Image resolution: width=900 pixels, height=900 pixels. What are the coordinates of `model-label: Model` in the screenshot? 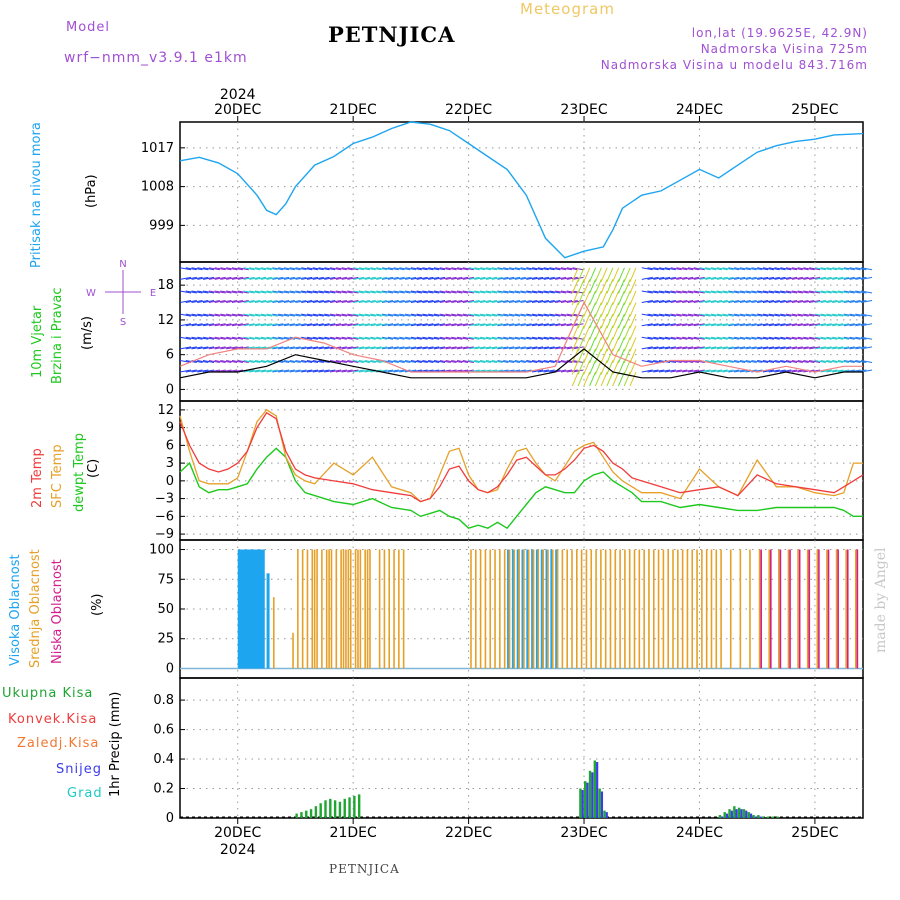 It's located at (88, 27).